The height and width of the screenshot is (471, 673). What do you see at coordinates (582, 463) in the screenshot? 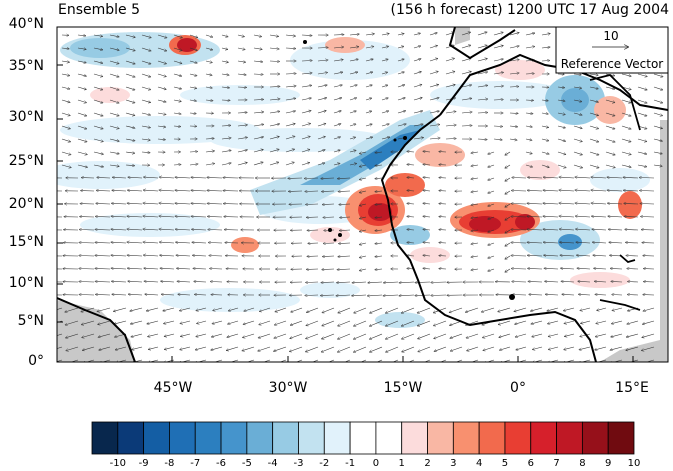
I see `colorbar-label: 8` at bounding box center [582, 463].